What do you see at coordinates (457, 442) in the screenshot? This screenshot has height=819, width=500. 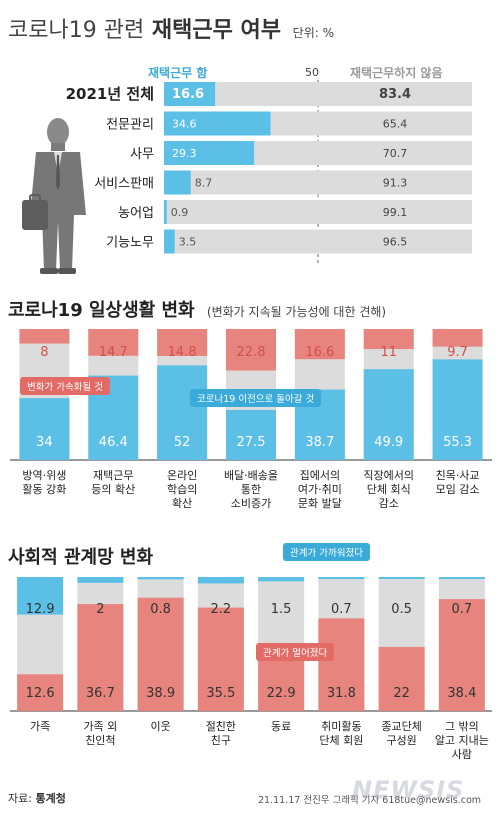 I see `value-label-bottom: 55.3` at bounding box center [457, 442].